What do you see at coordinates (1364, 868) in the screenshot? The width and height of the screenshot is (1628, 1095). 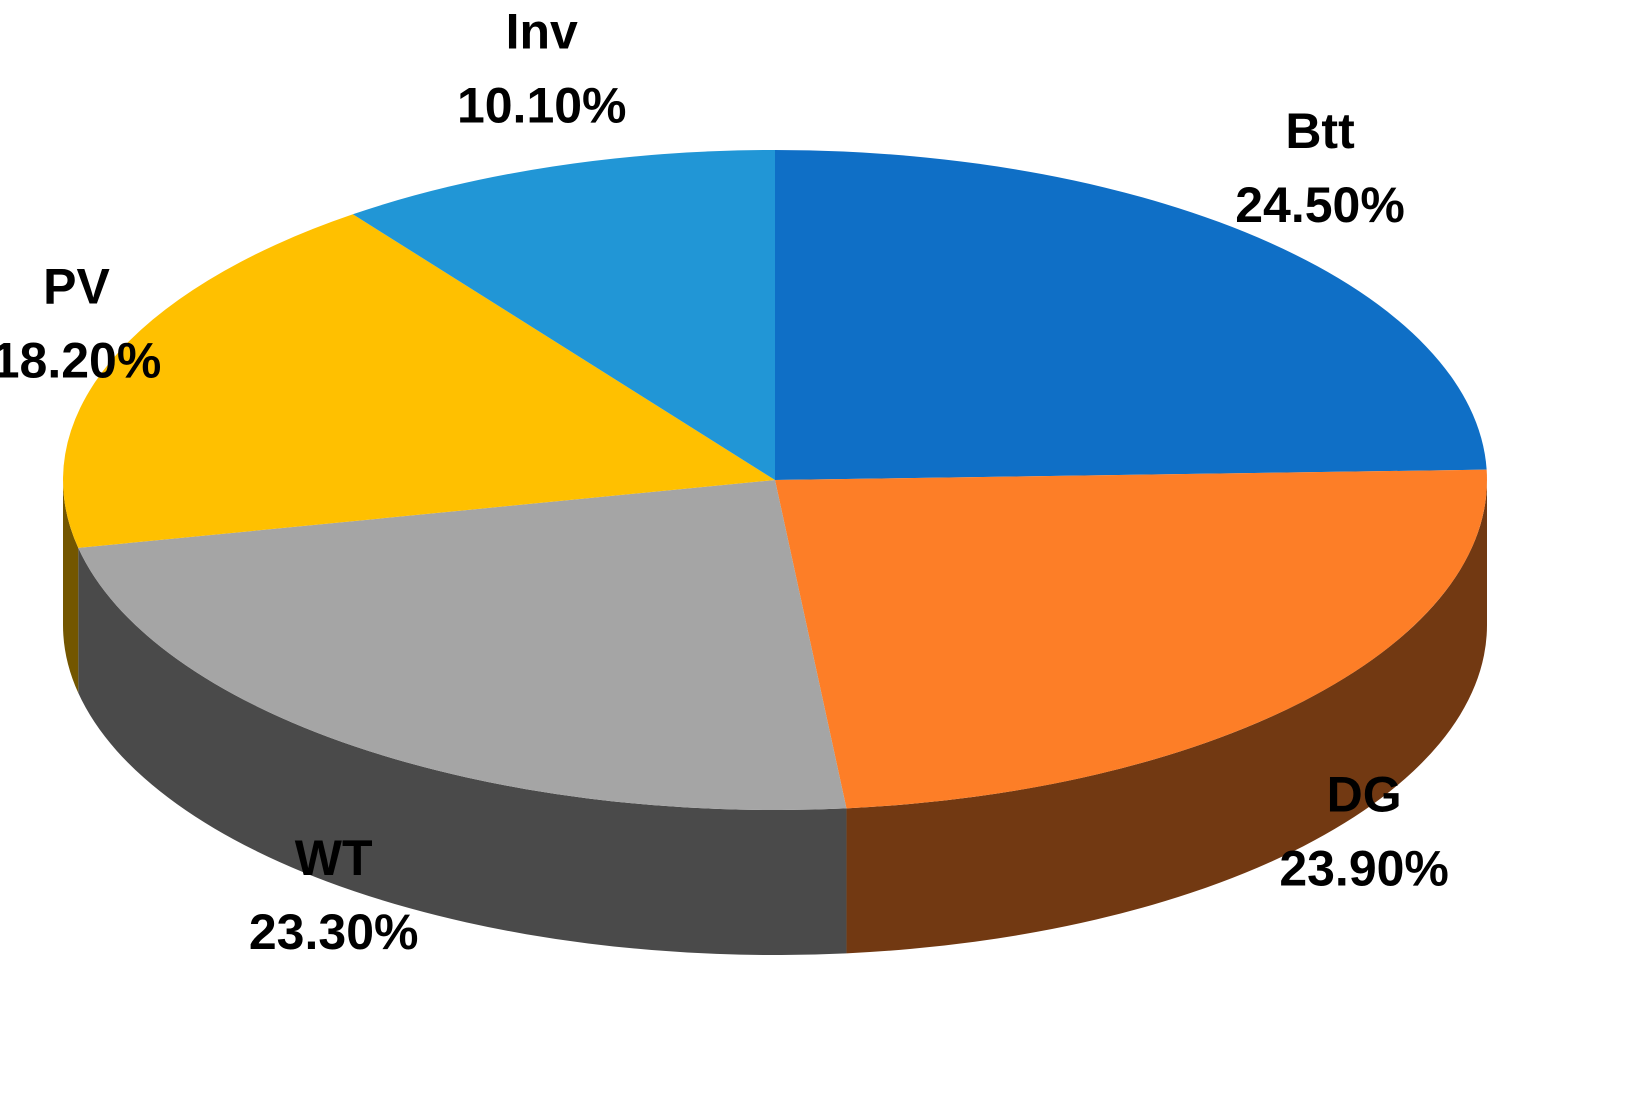 I see `value-label: 23.90%` at bounding box center [1364, 868].